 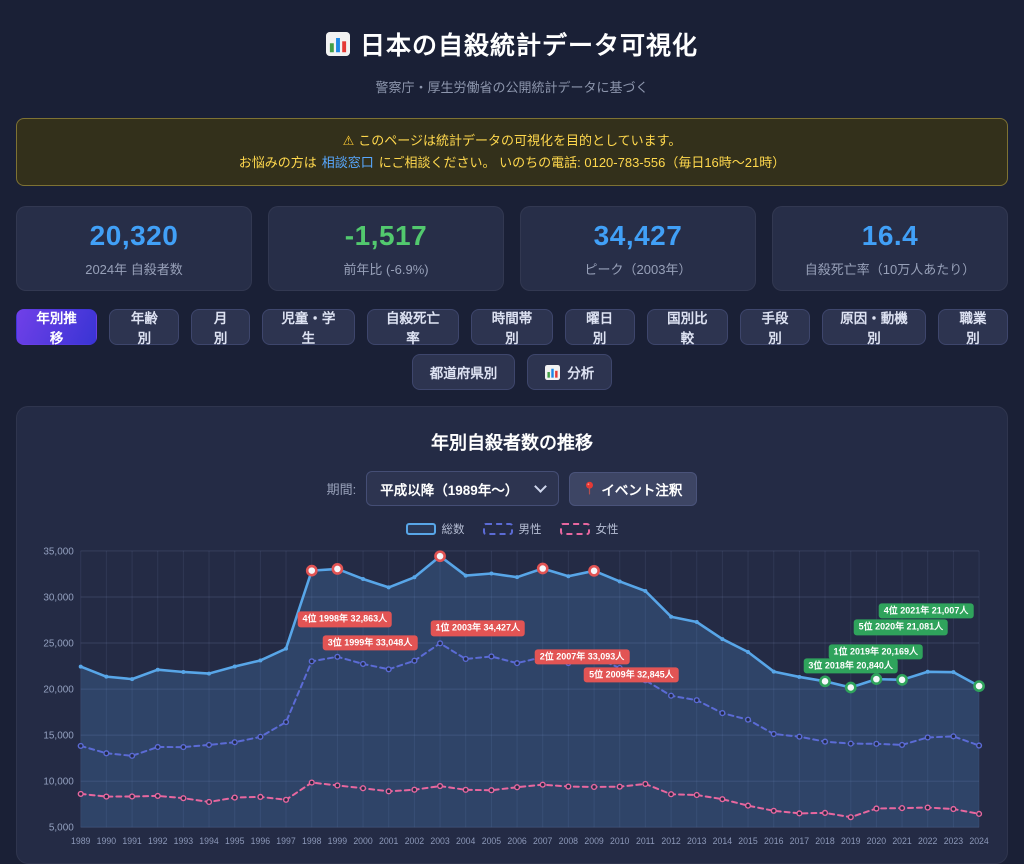 I want to click on svg-text: 1995, so click(x=235, y=841).